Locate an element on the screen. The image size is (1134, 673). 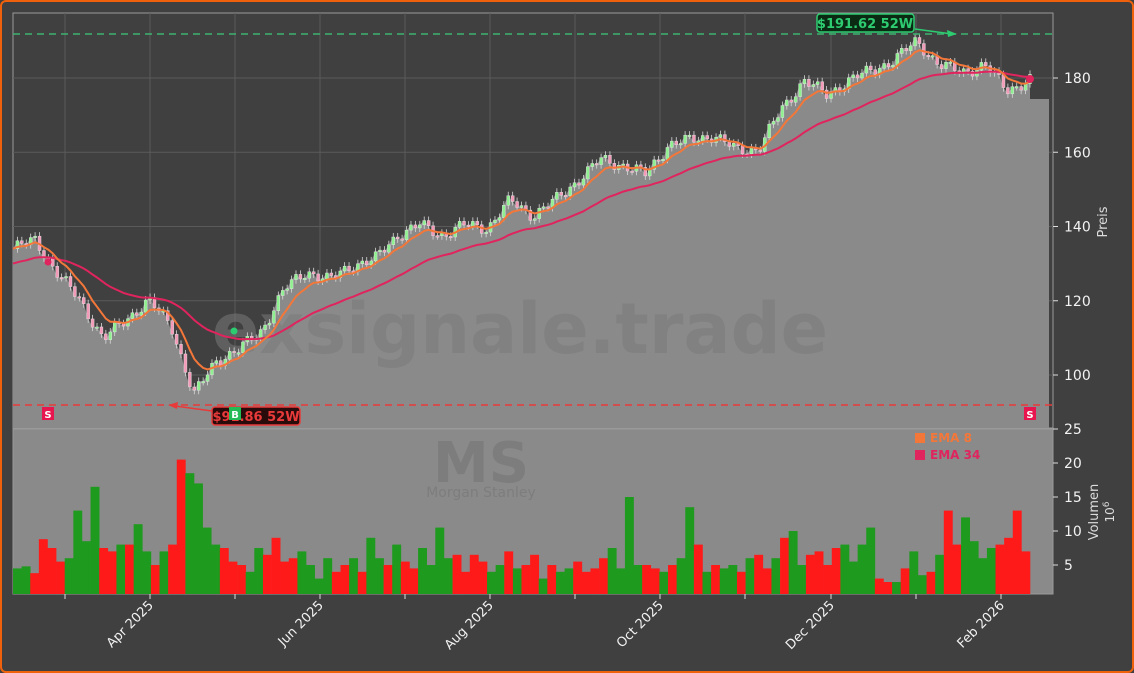
sell-cross-dot is located at coordinates (48, 262).